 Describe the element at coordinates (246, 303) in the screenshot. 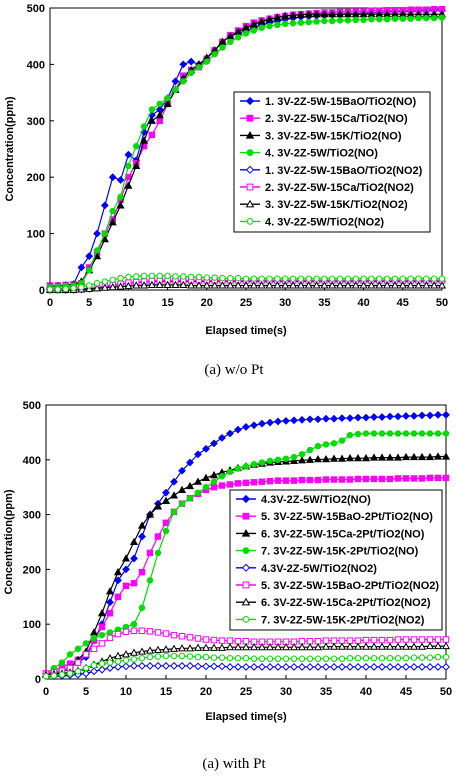

I see `x-tick-label: 25` at that location.